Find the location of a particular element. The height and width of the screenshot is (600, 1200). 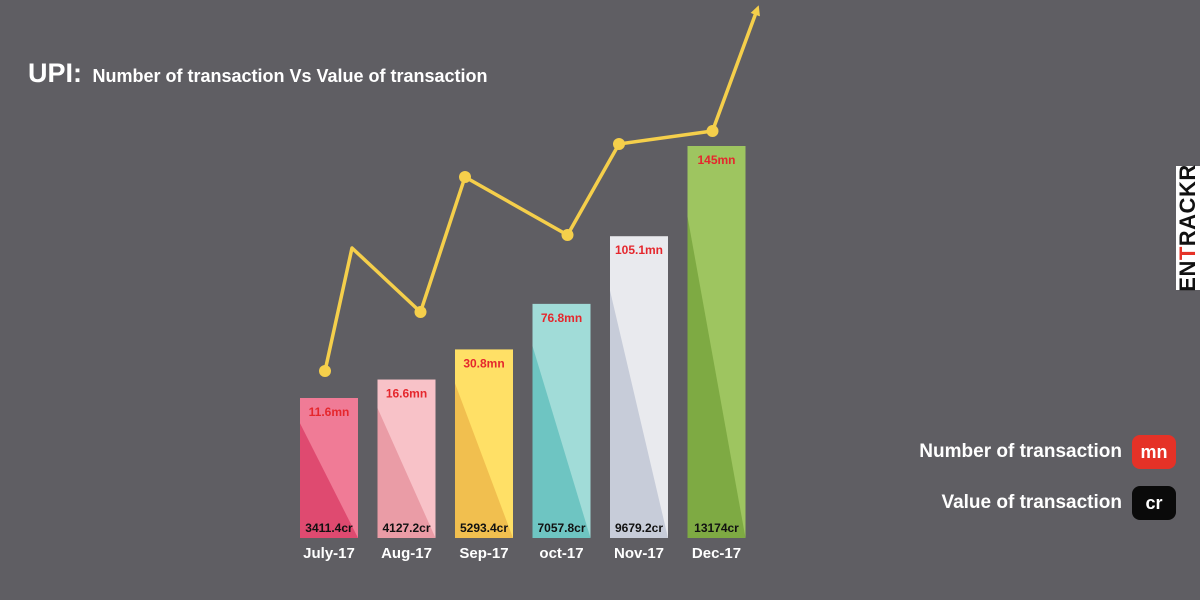

value-label: 9679.2cr is located at coordinates (639, 528).